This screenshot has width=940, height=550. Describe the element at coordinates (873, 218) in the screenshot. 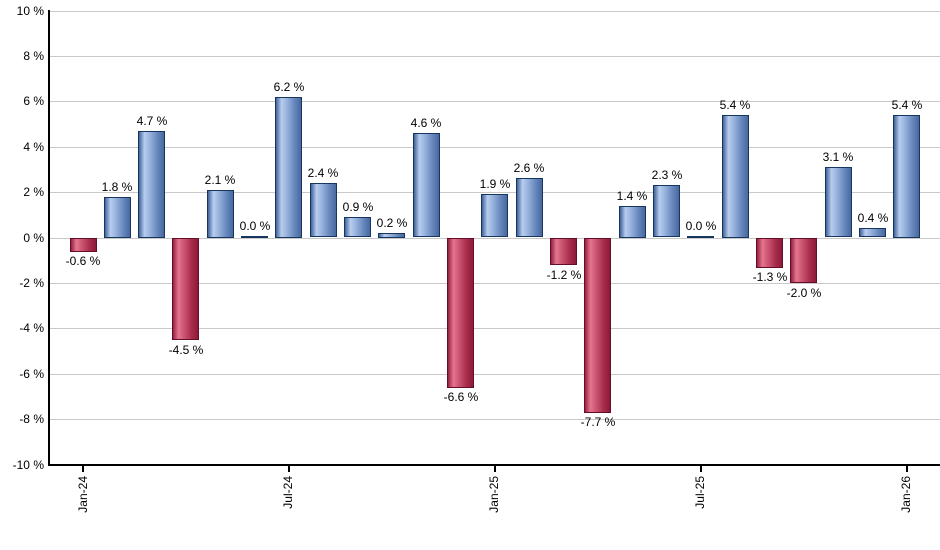

I see `bar-value-label: 0.4 %` at that location.